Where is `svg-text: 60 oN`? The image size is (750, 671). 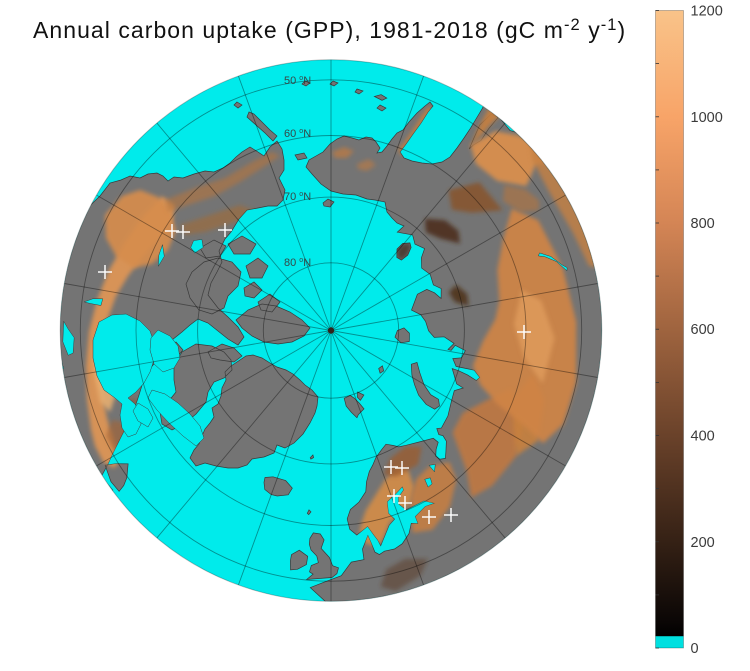 svg-text: 60 oN is located at coordinates (297, 134).